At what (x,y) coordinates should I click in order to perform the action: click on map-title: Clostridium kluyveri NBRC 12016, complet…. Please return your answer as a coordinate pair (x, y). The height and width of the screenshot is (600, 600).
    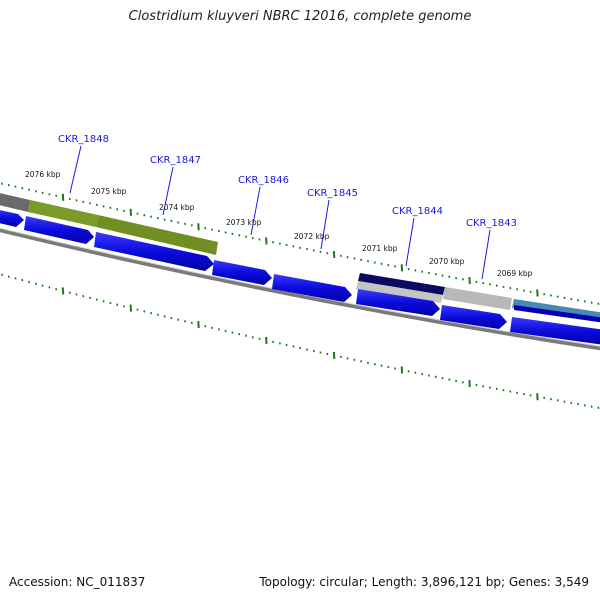
    Looking at the image, I should click on (300, 16).